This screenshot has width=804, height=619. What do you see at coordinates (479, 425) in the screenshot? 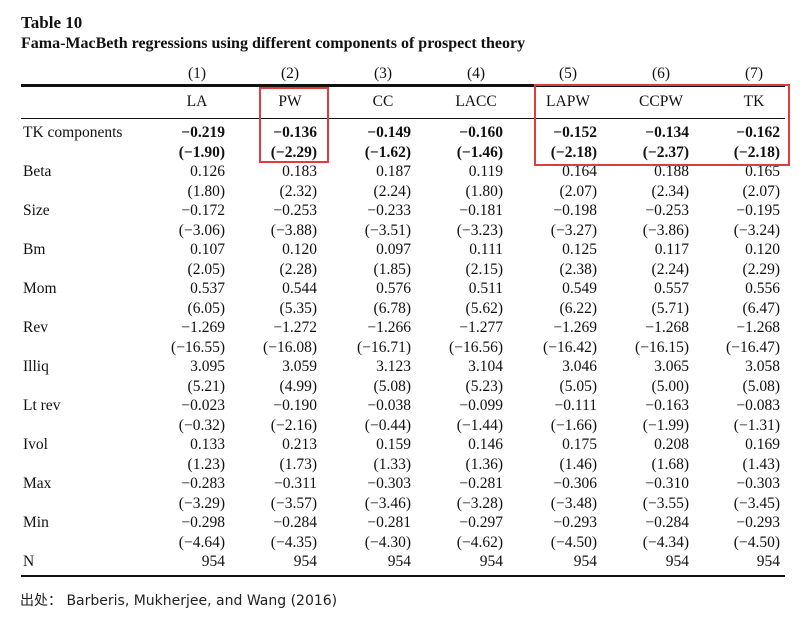
I see `tstat-lt-rev-col4: (−1.44)` at bounding box center [479, 425].